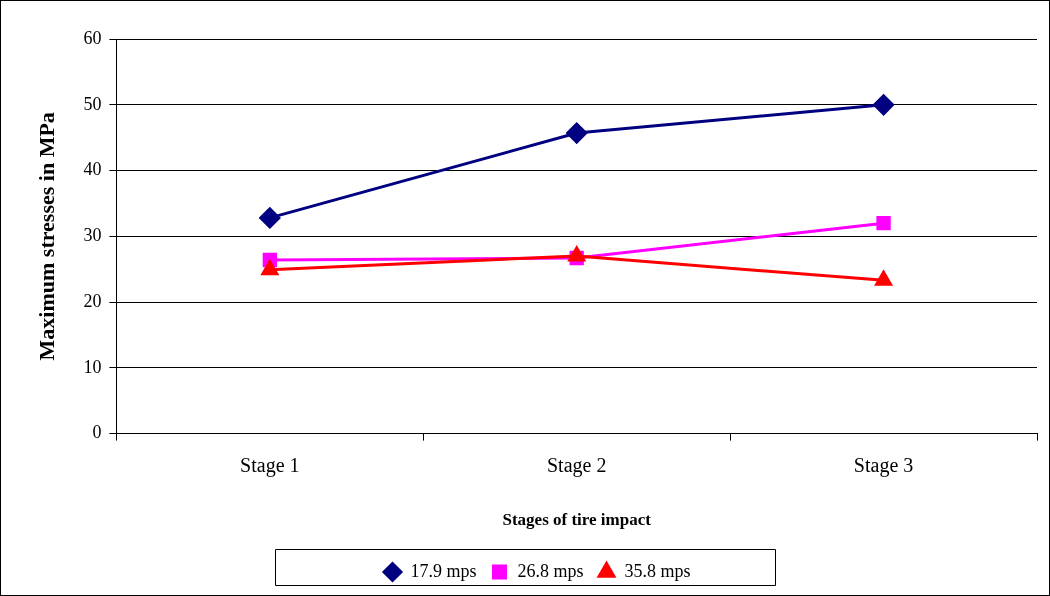 This screenshot has width=1050, height=596. What do you see at coordinates (92, 103) in the screenshot?
I see `y-tick-label: 50` at bounding box center [92, 103].